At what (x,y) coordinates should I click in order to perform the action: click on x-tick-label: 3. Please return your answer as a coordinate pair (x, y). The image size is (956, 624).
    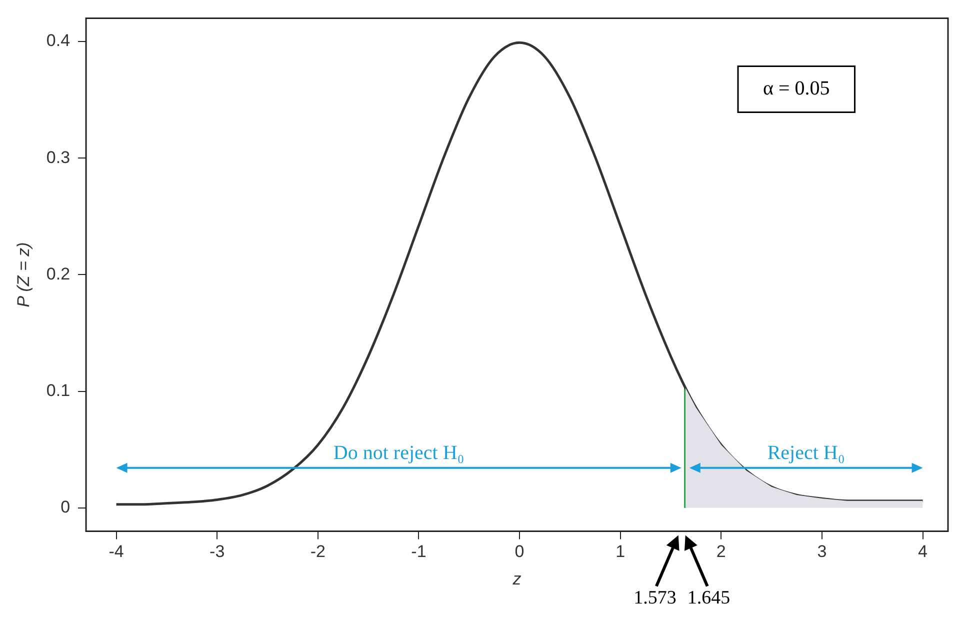
    Looking at the image, I should click on (822, 552).